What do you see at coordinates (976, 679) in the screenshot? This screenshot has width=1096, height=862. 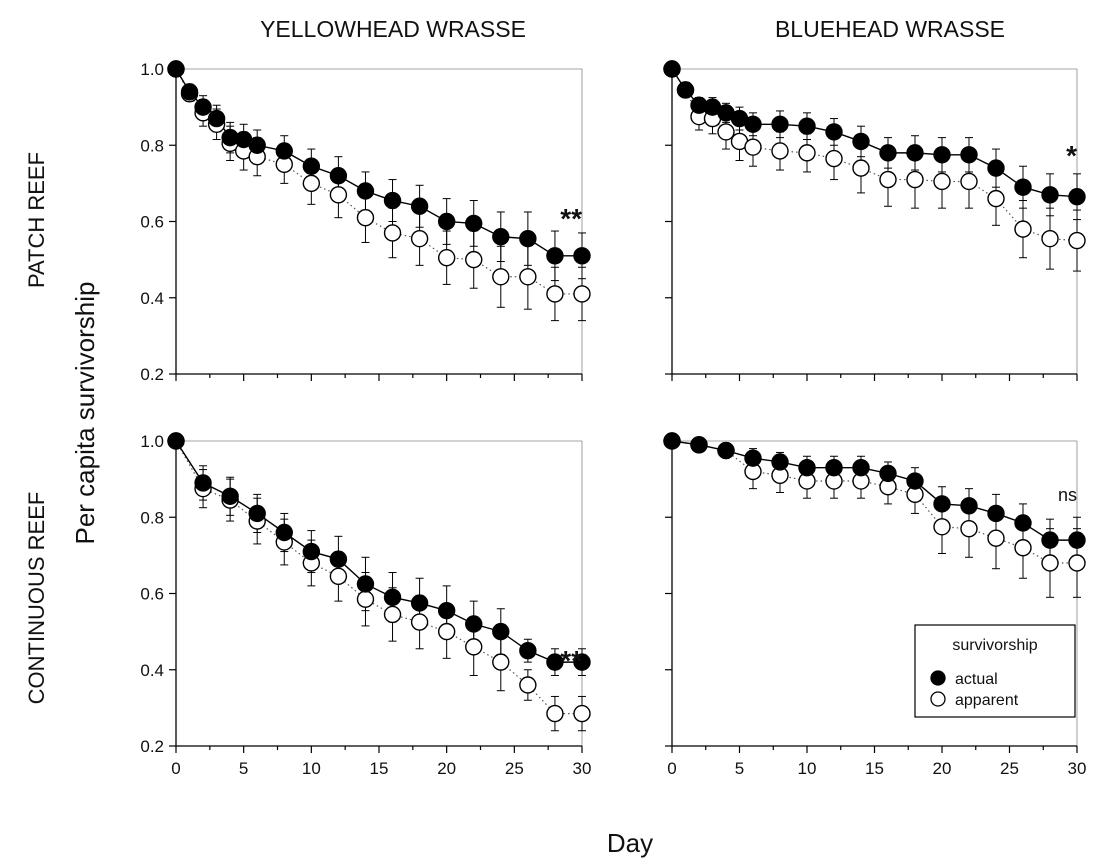 I see `legend-label-actual: actual` at bounding box center [976, 679].